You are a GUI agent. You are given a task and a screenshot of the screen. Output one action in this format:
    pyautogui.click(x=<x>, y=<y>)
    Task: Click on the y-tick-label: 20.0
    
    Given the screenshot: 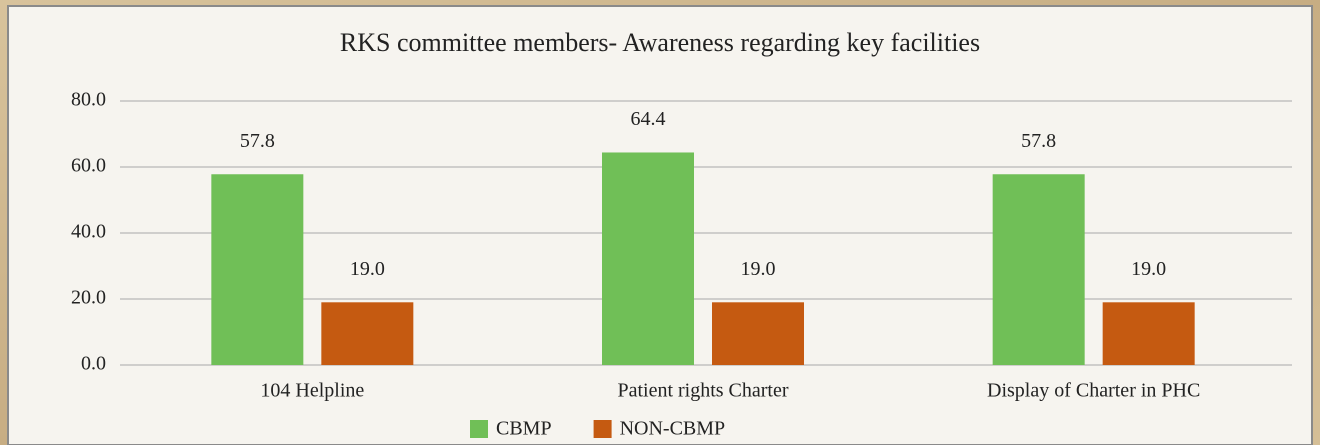 What is the action you would take?
    pyautogui.click(x=88, y=298)
    